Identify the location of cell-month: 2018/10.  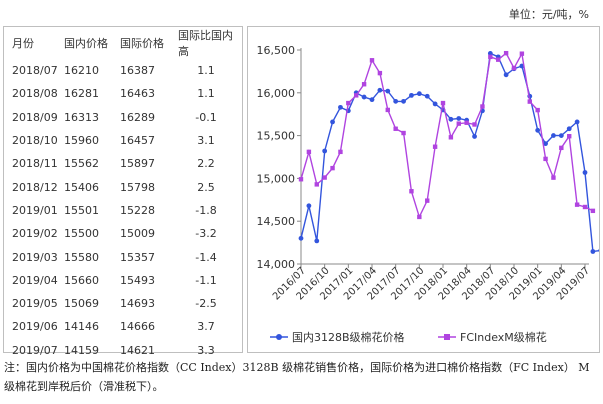
(35, 141).